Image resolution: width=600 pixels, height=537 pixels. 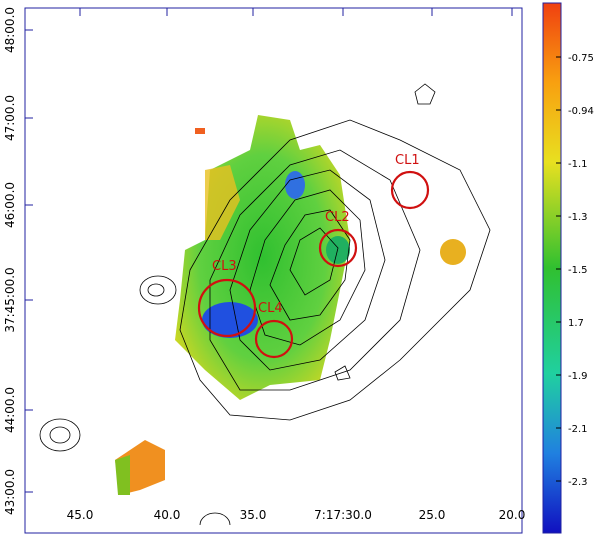 What do you see at coordinates (167, 515) in the screenshot?
I see `x-tick-label: 40.0` at bounding box center [167, 515].